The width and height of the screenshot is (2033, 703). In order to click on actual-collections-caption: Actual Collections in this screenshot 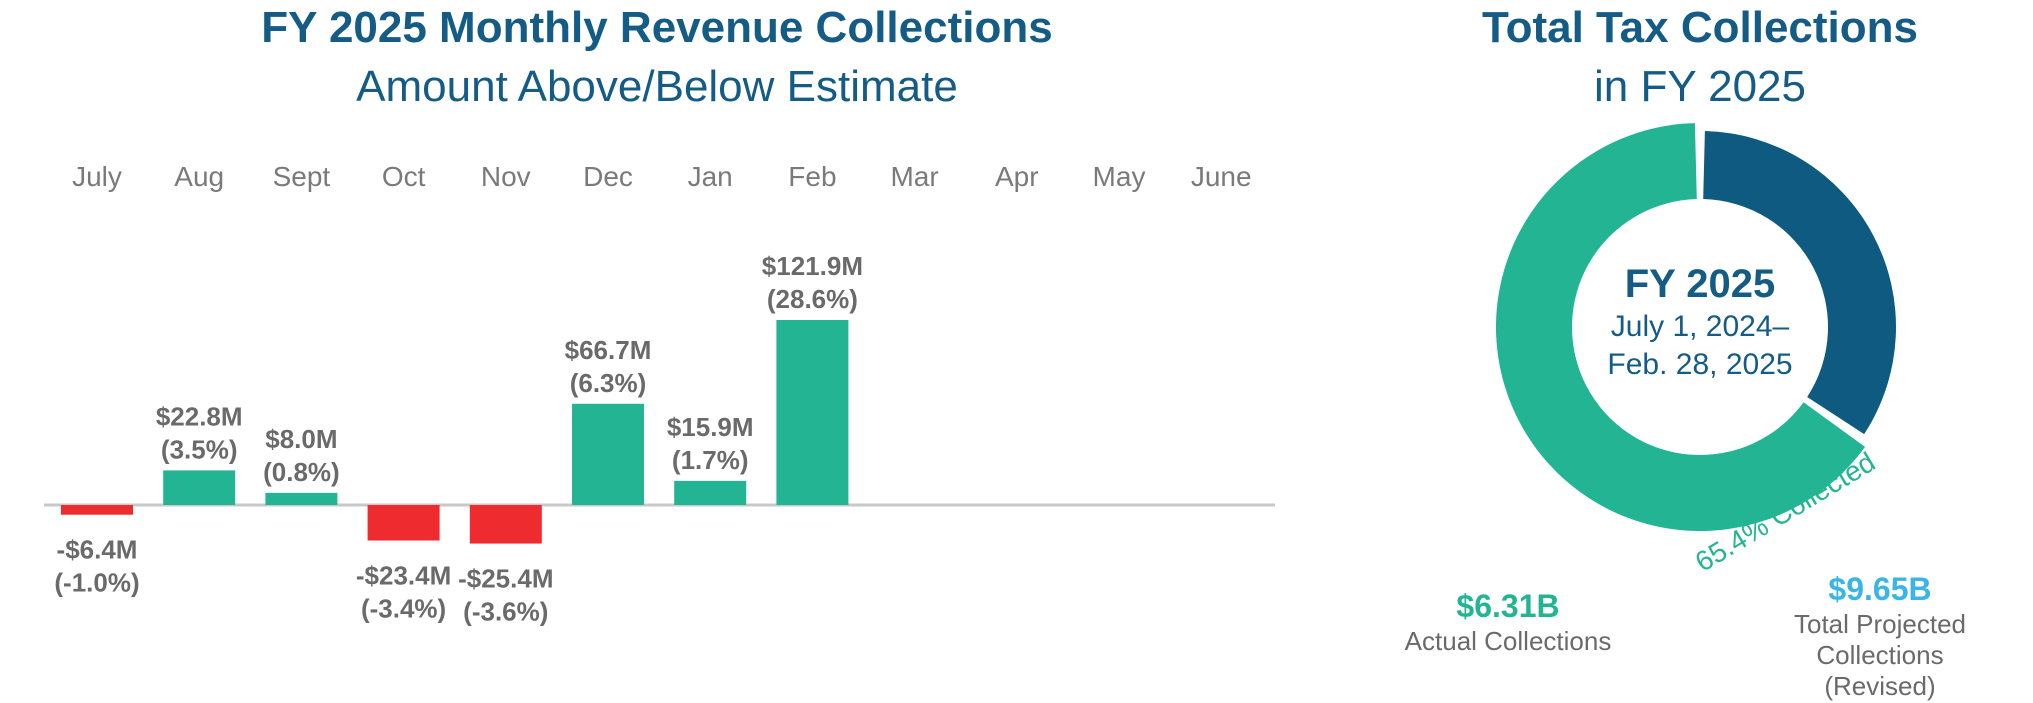, I will do `click(1508, 641)`.